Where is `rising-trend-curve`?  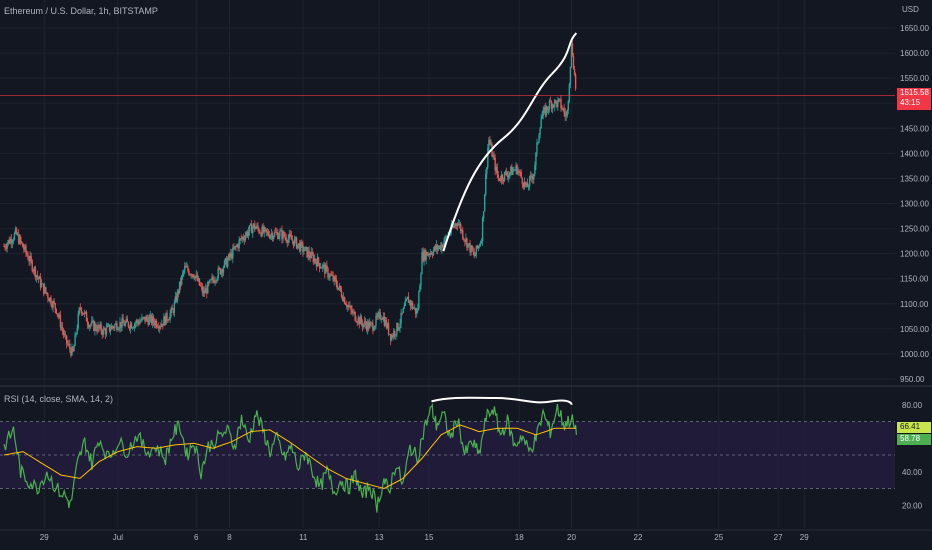
rising-trend-curve is located at coordinates (510, 142).